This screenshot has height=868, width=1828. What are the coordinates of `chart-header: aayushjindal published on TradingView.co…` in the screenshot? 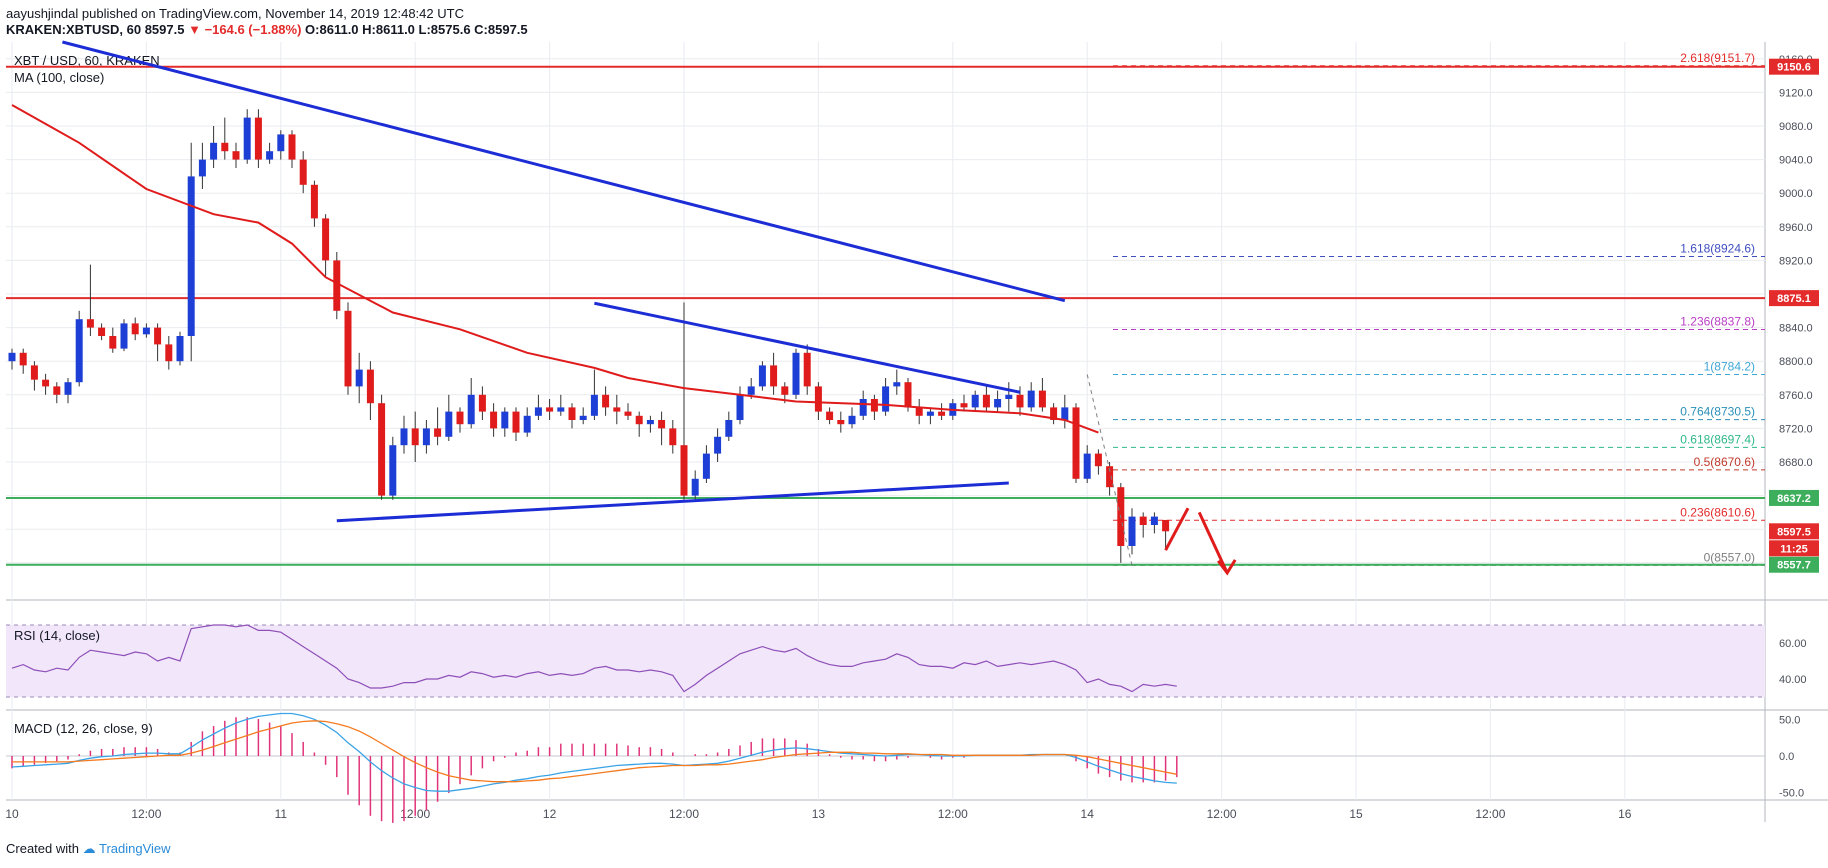 It's located at (267, 22).